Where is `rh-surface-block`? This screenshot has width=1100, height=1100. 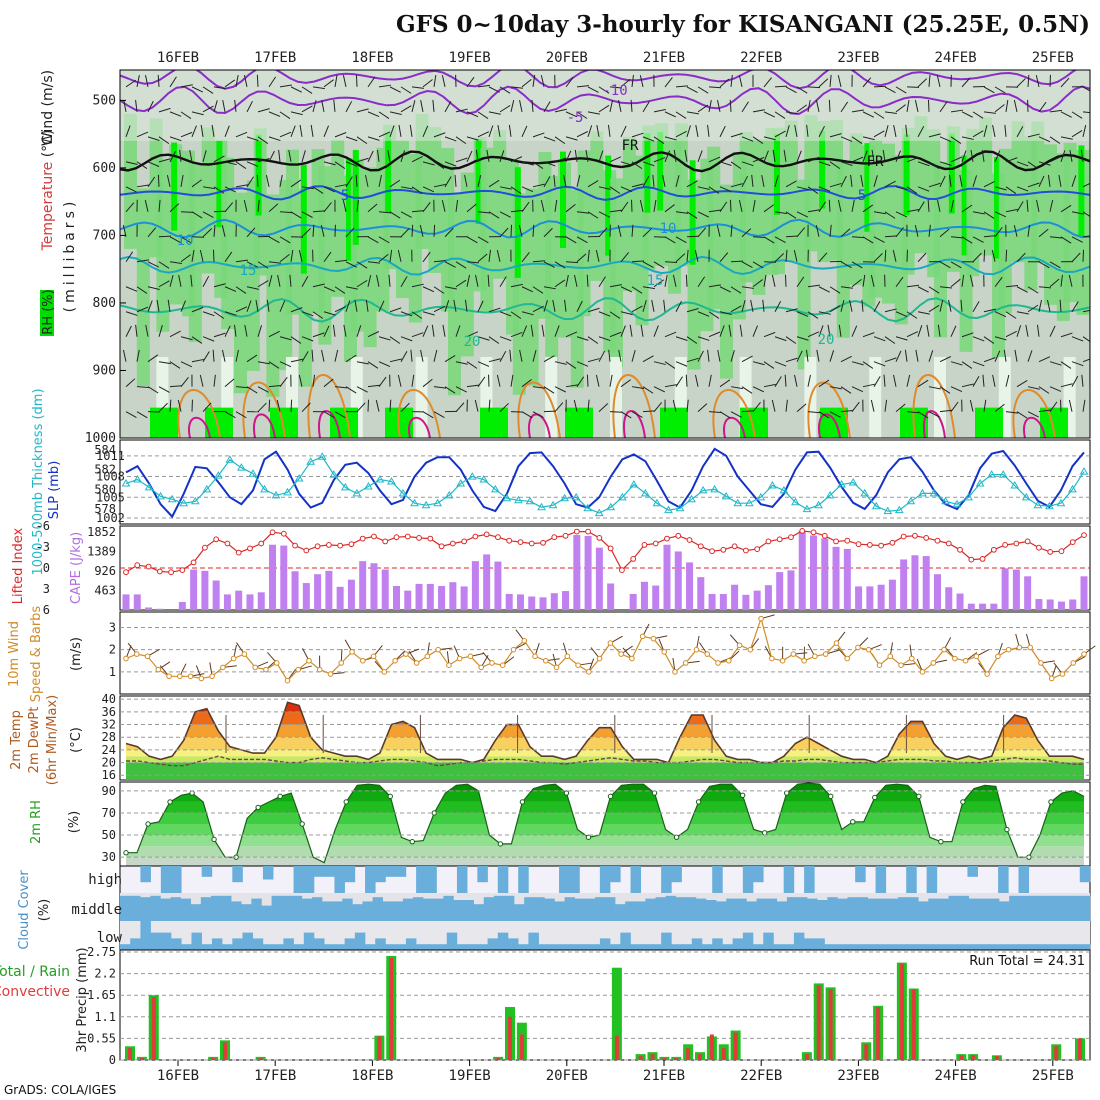
rh-surface-block is located at coordinates (674, 422).